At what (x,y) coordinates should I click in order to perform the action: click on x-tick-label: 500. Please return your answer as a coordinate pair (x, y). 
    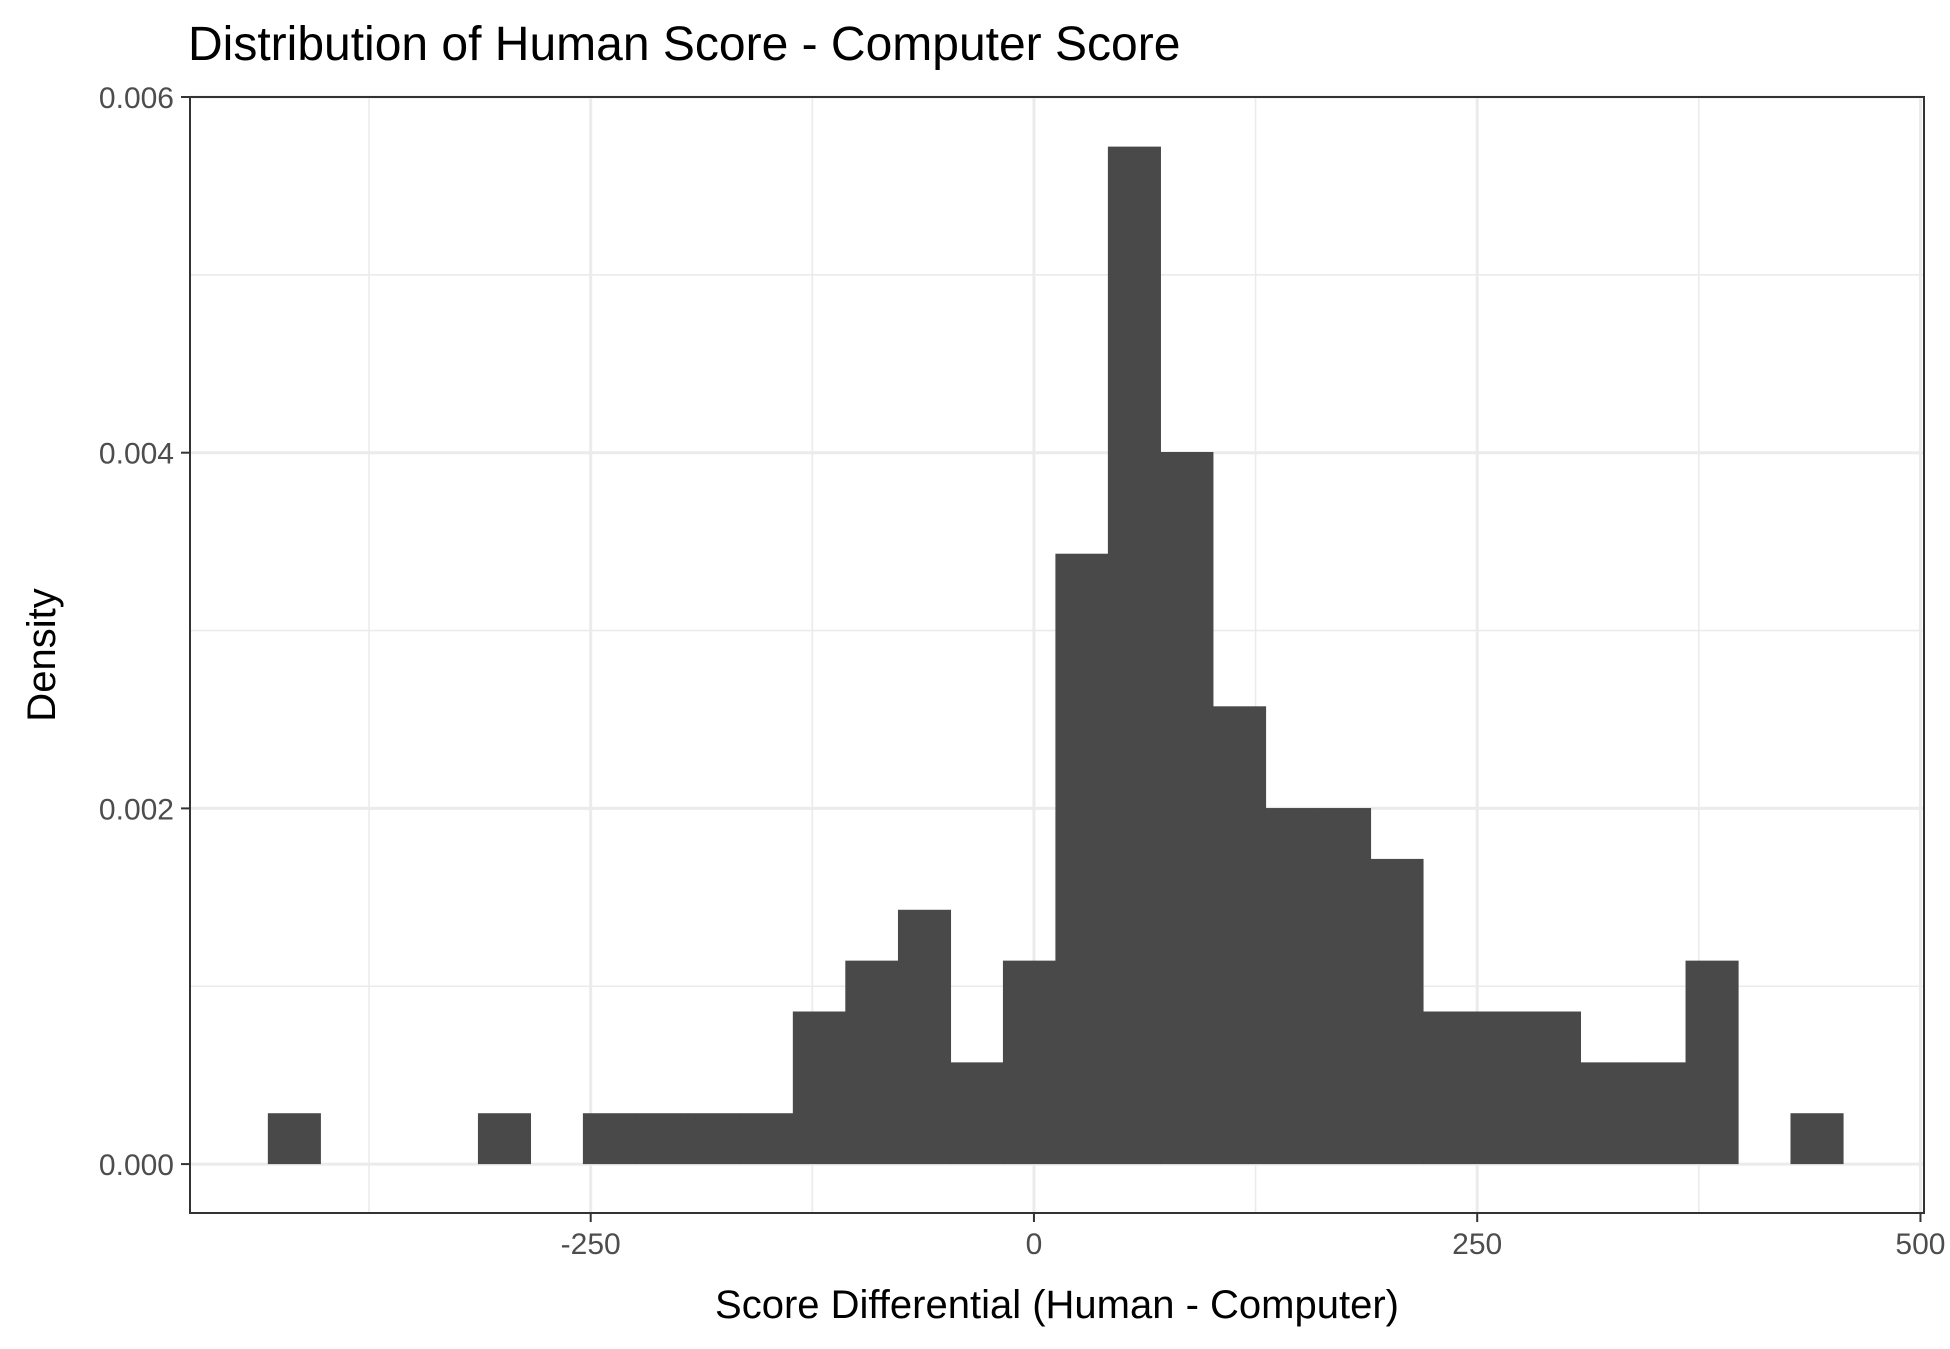
    Looking at the image, I should click on (1920, 1244).